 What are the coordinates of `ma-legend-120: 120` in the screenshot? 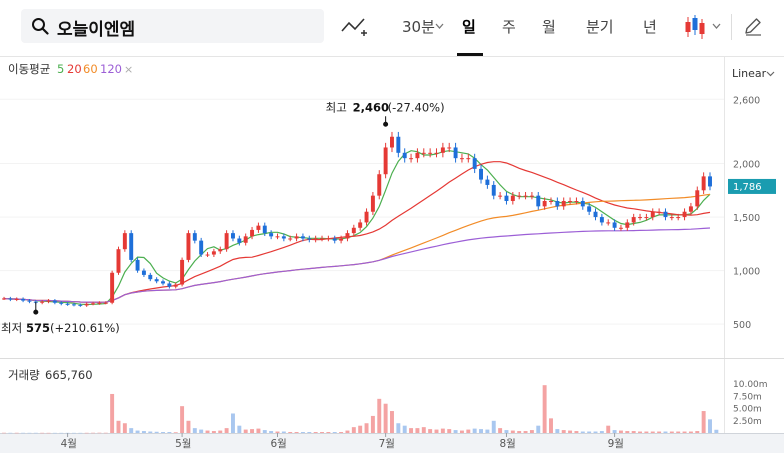 It's located at (111, 69).